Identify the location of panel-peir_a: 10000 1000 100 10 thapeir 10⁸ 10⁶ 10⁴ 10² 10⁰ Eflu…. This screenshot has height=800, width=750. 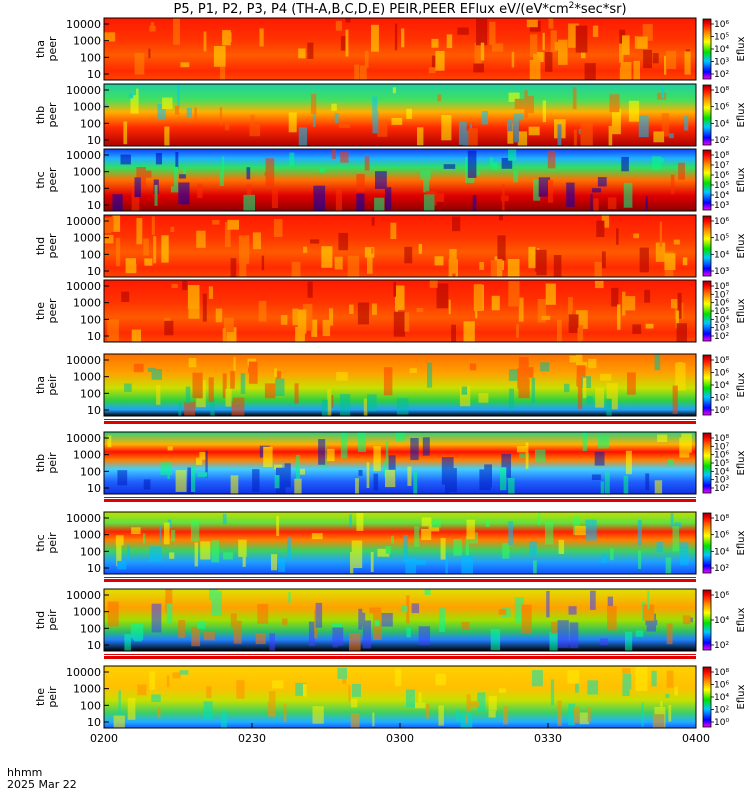
(390, 388).